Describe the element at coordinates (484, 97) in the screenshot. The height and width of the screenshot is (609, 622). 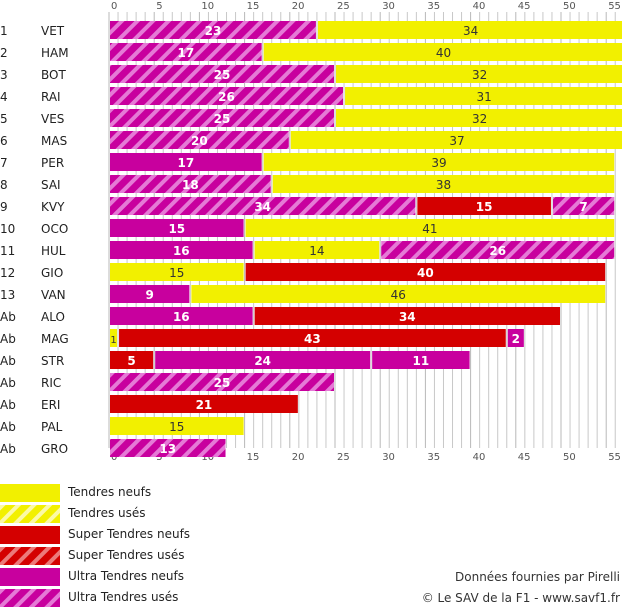
I see `stint-laps-label: 31` at that location.